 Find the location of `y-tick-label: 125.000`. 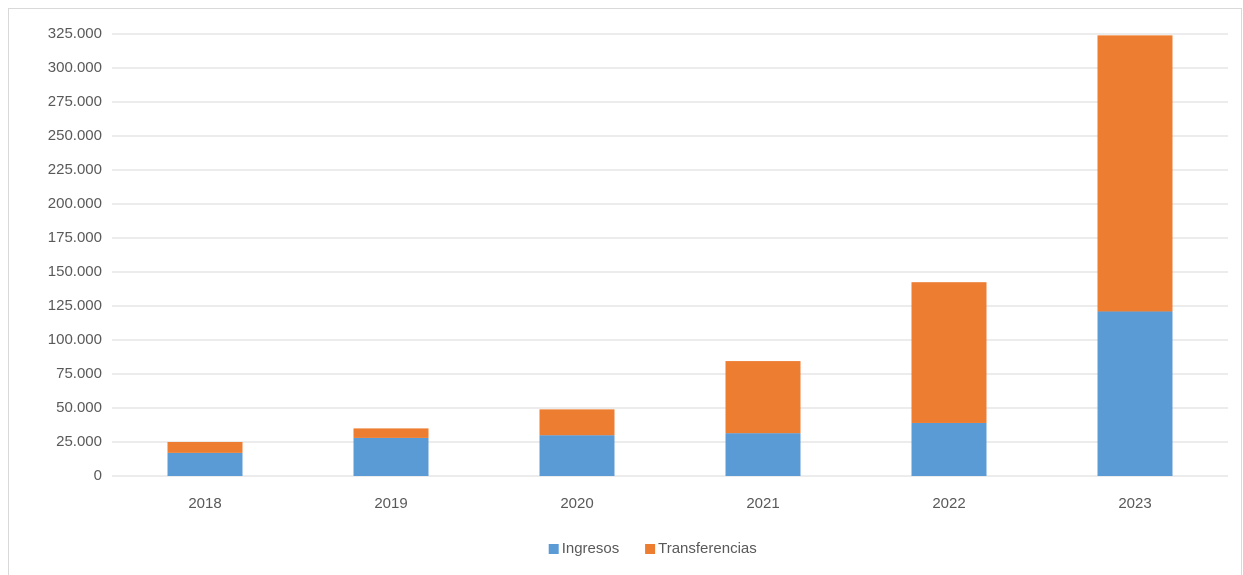

y-tick-label: 125.000 is located at coordinates (75, 305).